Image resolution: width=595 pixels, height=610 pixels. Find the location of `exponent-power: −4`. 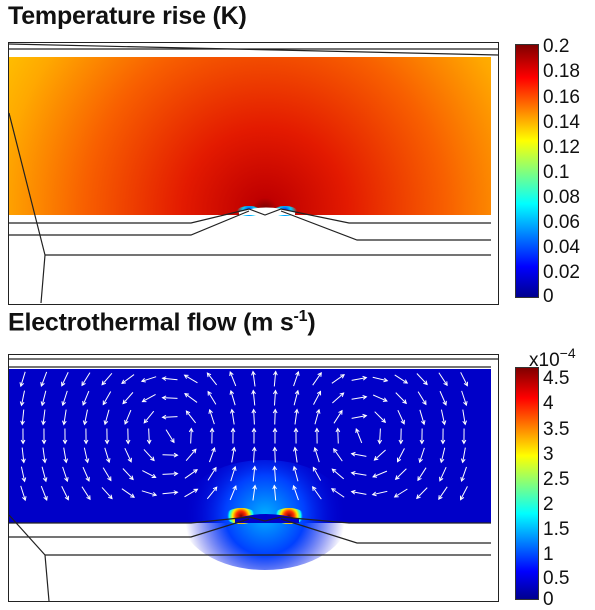

exponent-power: −4 is located at coordinates (567, 353).